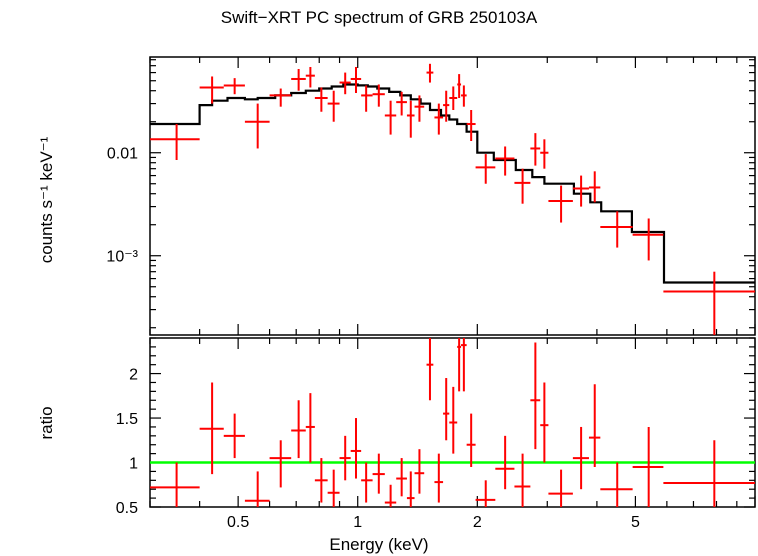 Image resolution: width=758 pixels, height=556 pixels. What do you see at coordinates (477, 522) in the screenshot?
I see `x-tick-label: 2` at bounding box center [477, 522].